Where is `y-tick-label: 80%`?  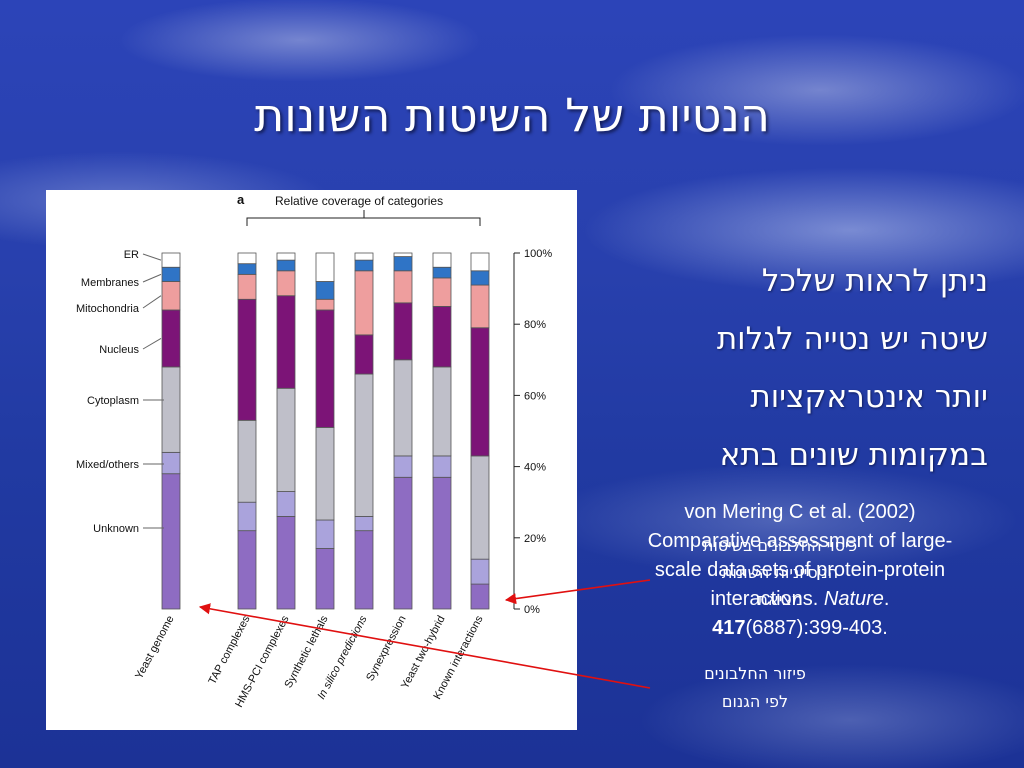
y-tick-label: 80% is located at coordinates (535, 325).